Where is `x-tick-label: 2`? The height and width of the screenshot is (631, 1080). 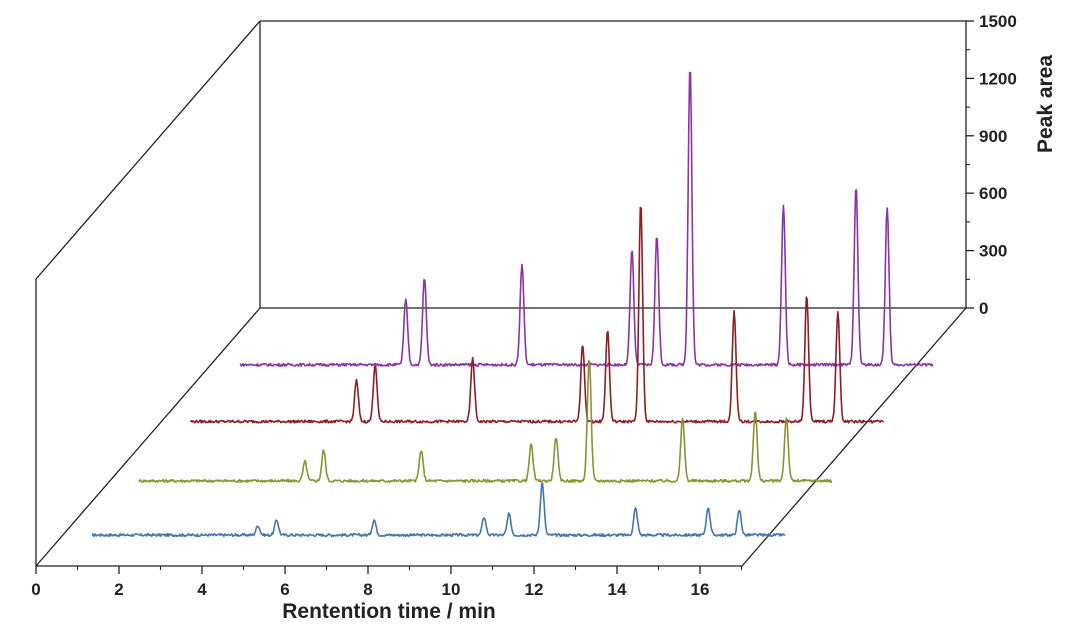
x-tick-label: 2 is located at coordinates (118, 589).